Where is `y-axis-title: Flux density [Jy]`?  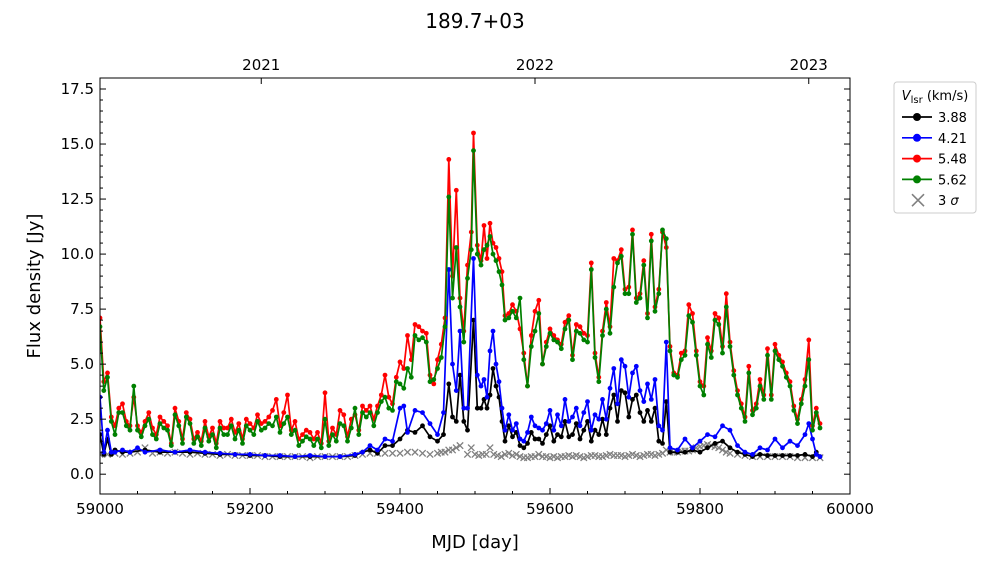
y-axis-title: Flux density [Jy] is located at coordinates (34, 286).